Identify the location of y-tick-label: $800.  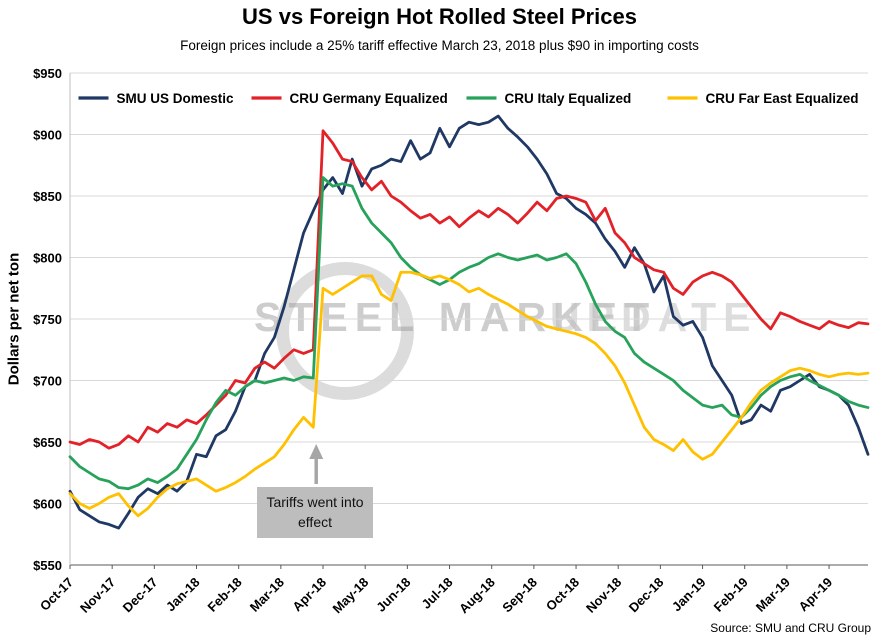
(47, 258).